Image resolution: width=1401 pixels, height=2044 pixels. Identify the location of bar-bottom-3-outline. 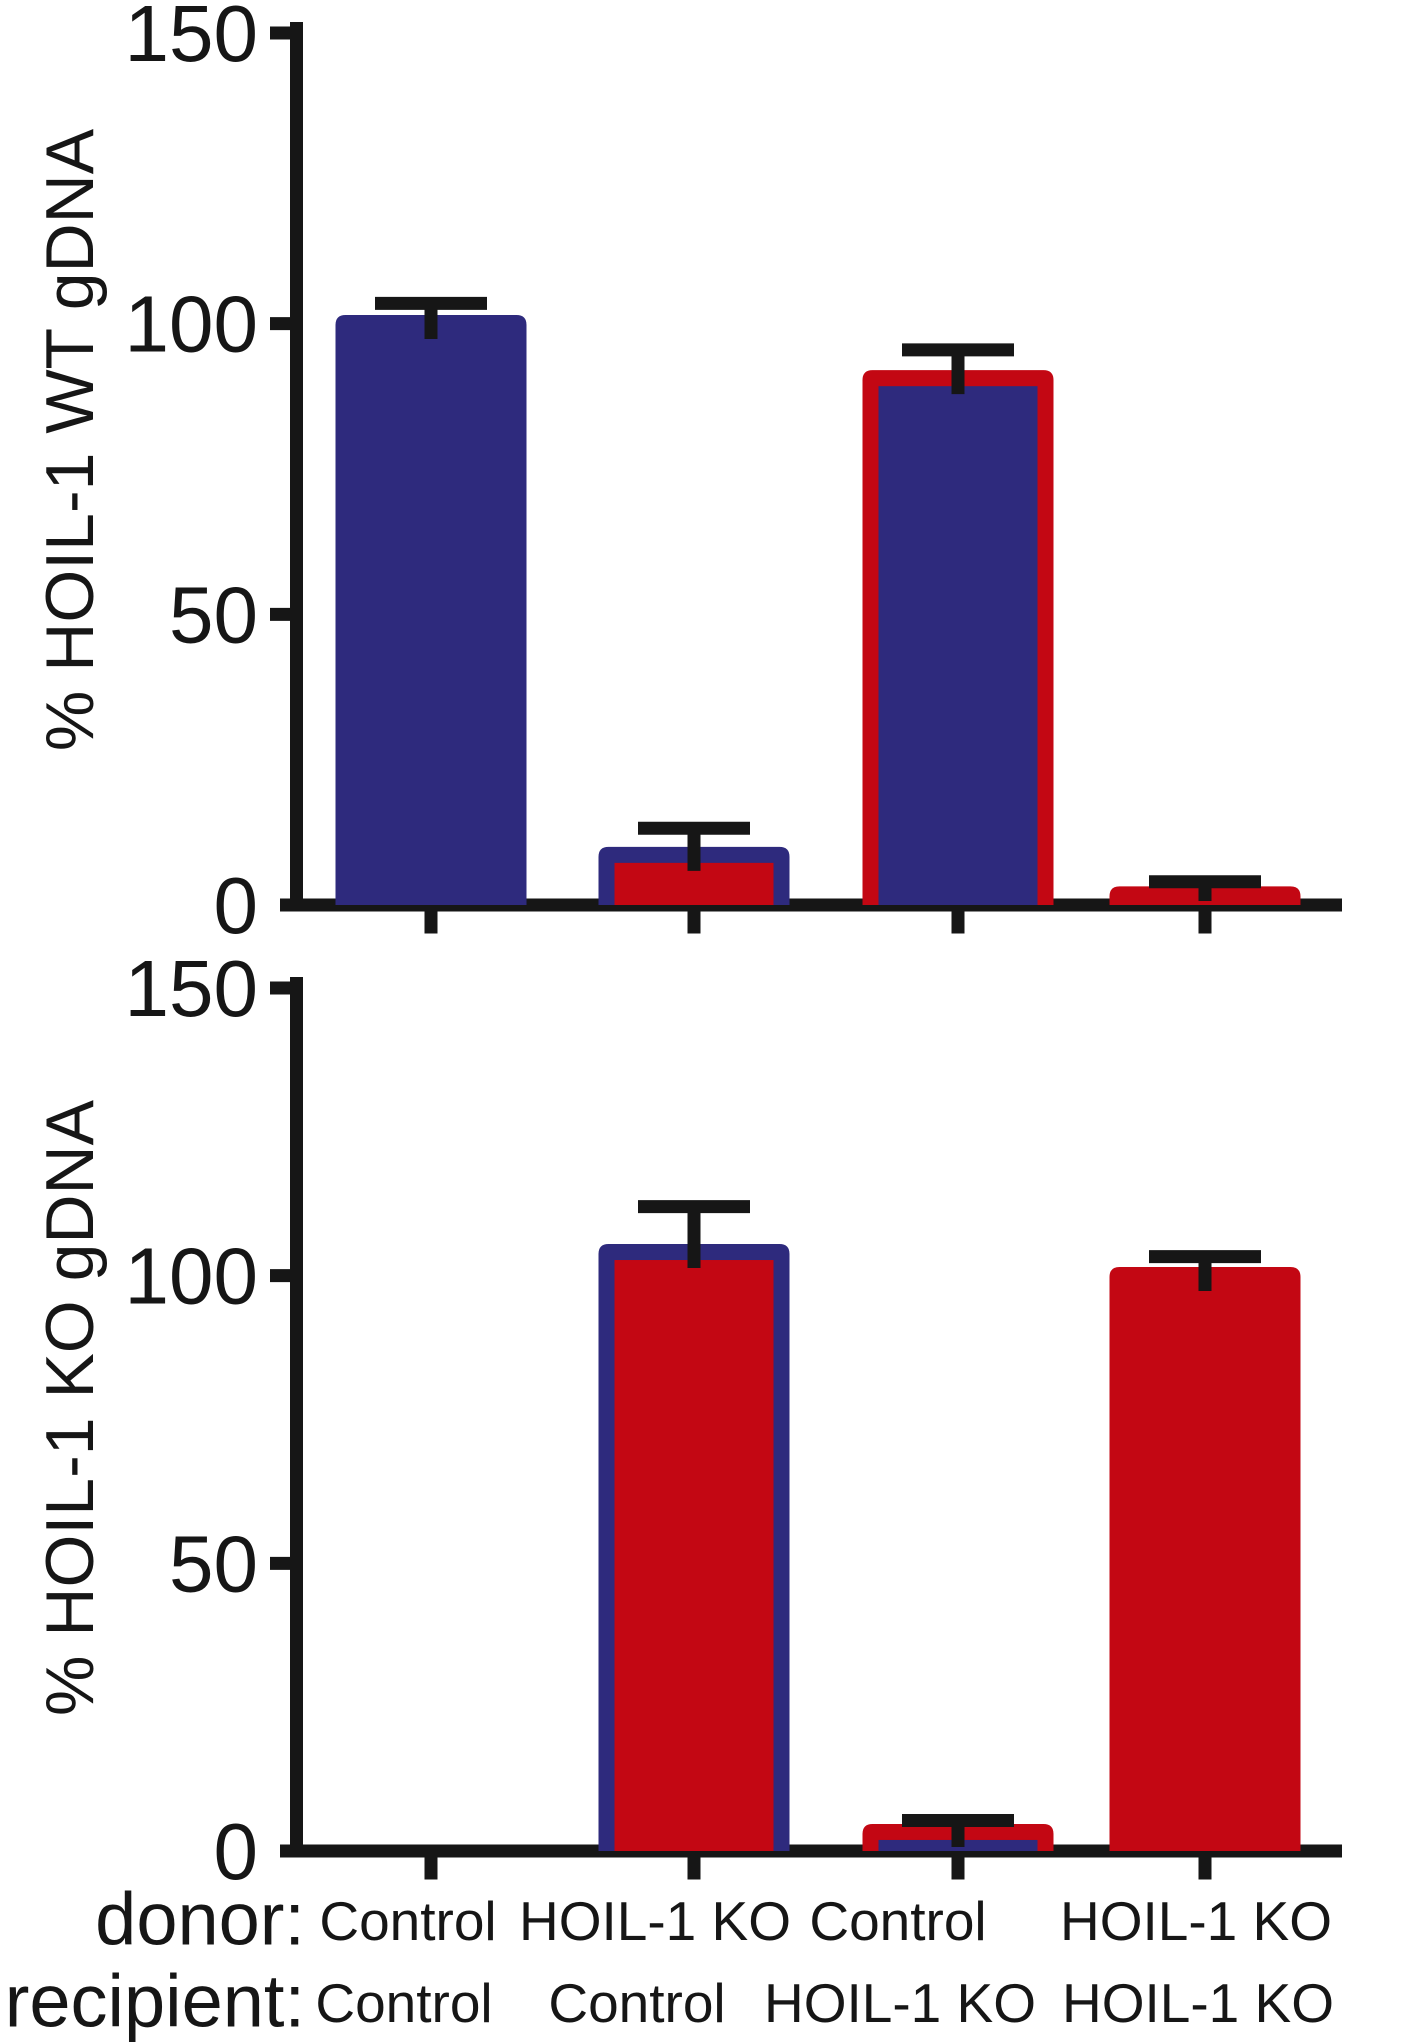
(1205, 1559).